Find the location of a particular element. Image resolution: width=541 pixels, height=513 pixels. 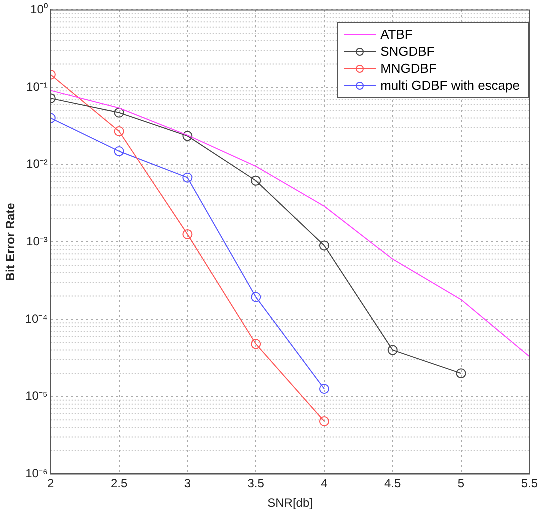

x-tick-label: 4.5 is located at coordinates (393, 483).